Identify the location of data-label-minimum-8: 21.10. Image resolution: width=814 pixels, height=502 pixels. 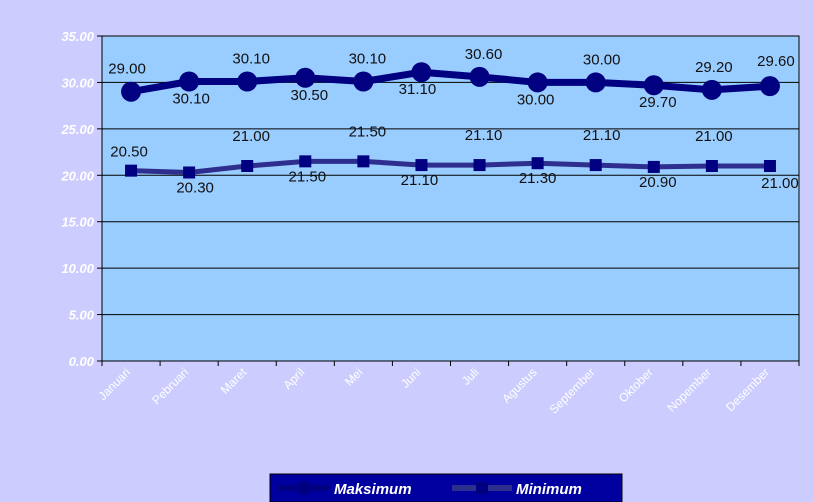
(602, 135).